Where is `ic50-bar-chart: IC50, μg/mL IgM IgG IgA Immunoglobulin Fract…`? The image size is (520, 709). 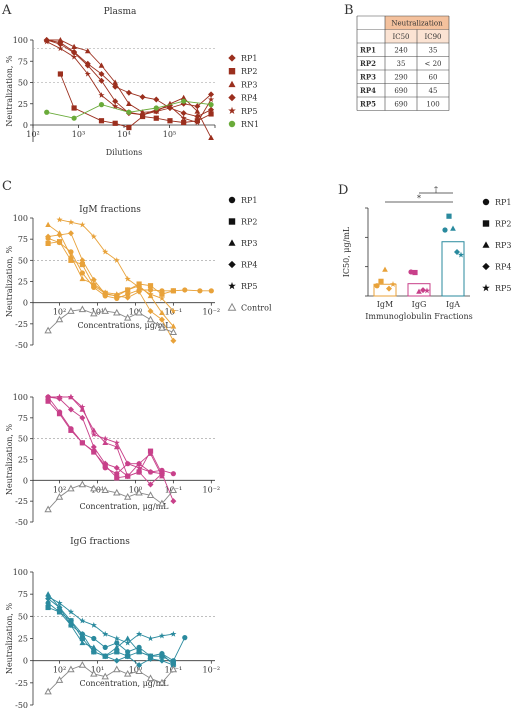
ic50-bar-chart: IC50, μg/mL IgM IgG IgA Immunoglobulin Fract… is located at coordinates (407, 253).